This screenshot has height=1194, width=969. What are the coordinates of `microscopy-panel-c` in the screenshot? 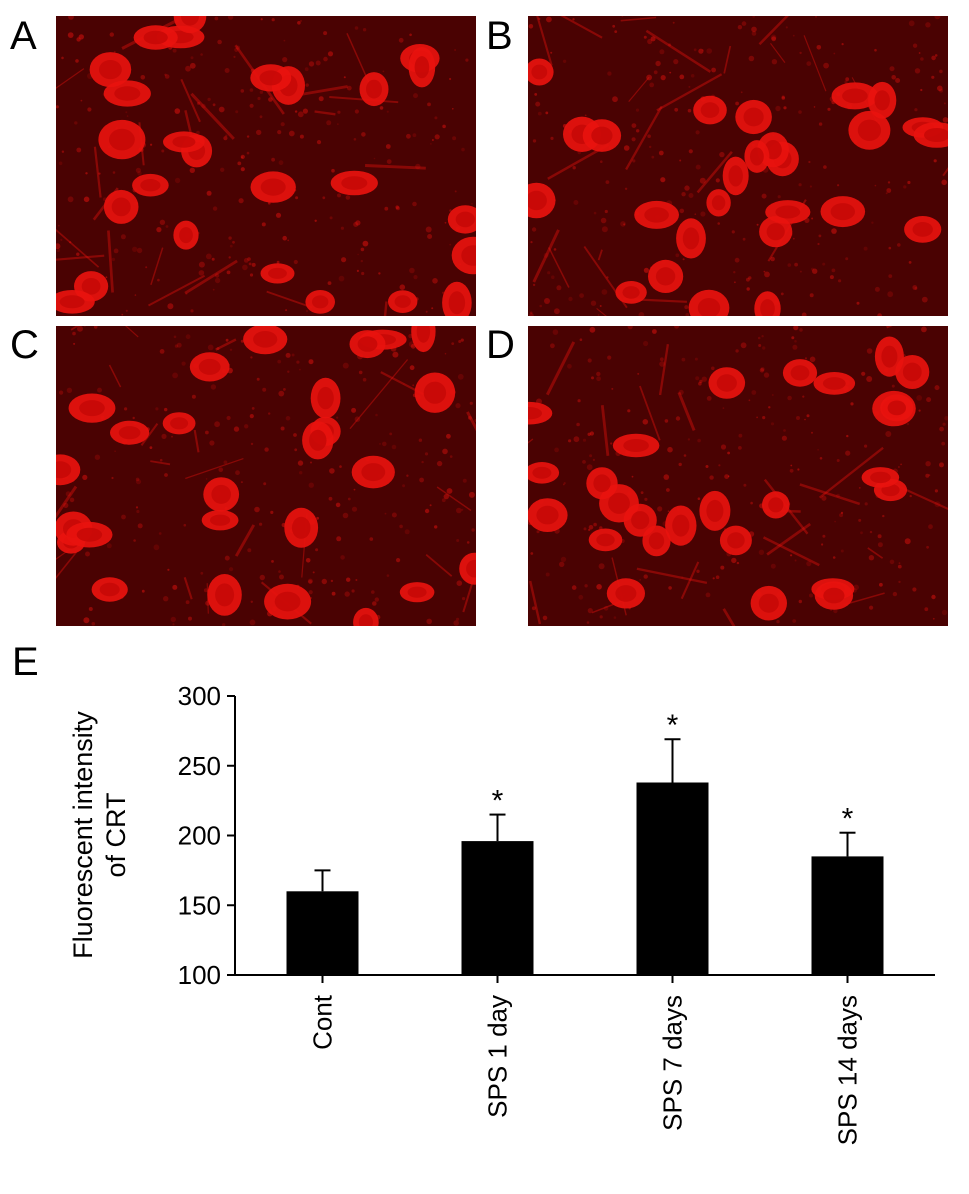 It's located at (266, 476).